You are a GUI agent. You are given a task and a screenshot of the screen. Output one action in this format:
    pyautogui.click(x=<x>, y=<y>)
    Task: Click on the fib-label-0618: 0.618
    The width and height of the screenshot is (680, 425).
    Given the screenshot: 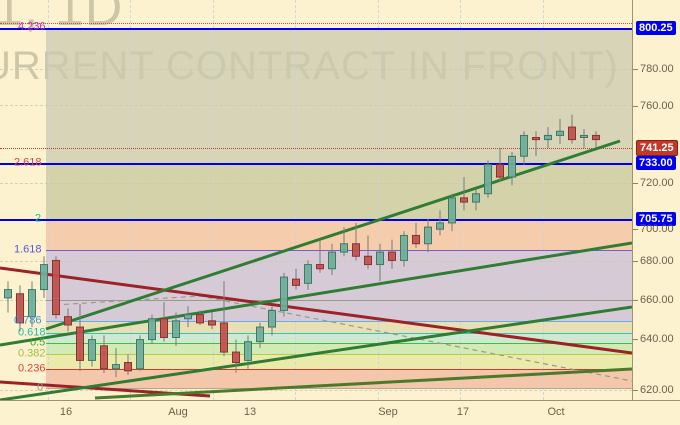 What is the action you would take?
    pyautogui.click(x=32, y=332)
    